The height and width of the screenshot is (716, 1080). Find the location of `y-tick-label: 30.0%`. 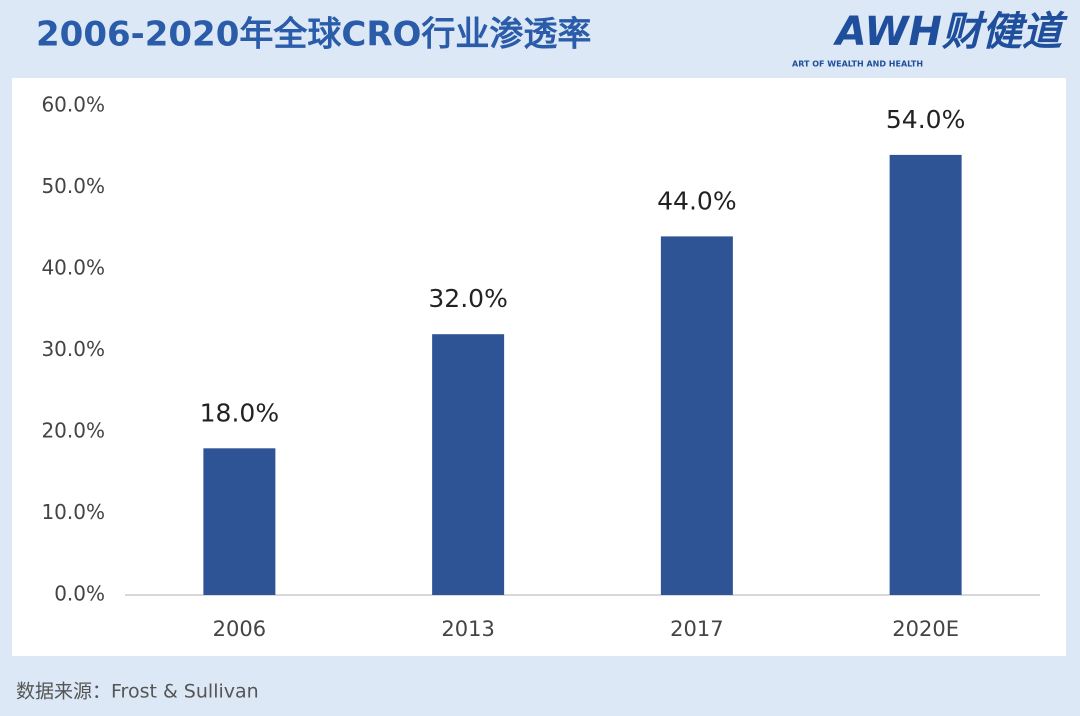

y-tick-label: 30.0% is located at coordinates (73, 349).